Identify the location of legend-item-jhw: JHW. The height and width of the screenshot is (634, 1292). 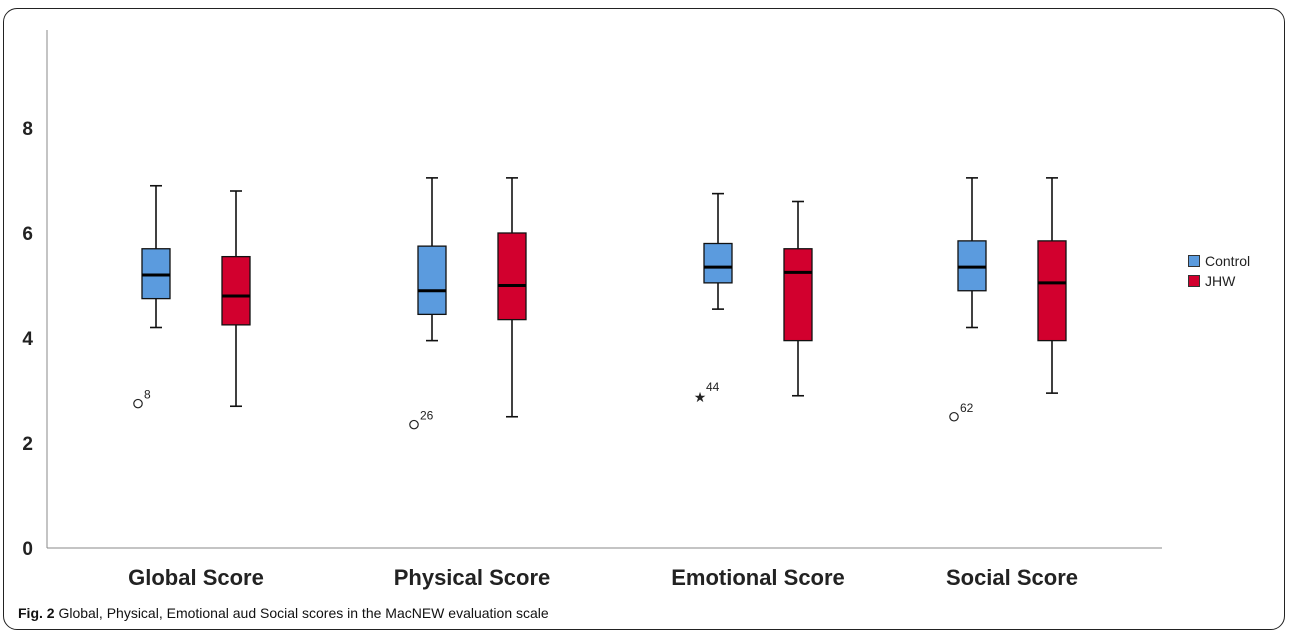
(1219, 281).